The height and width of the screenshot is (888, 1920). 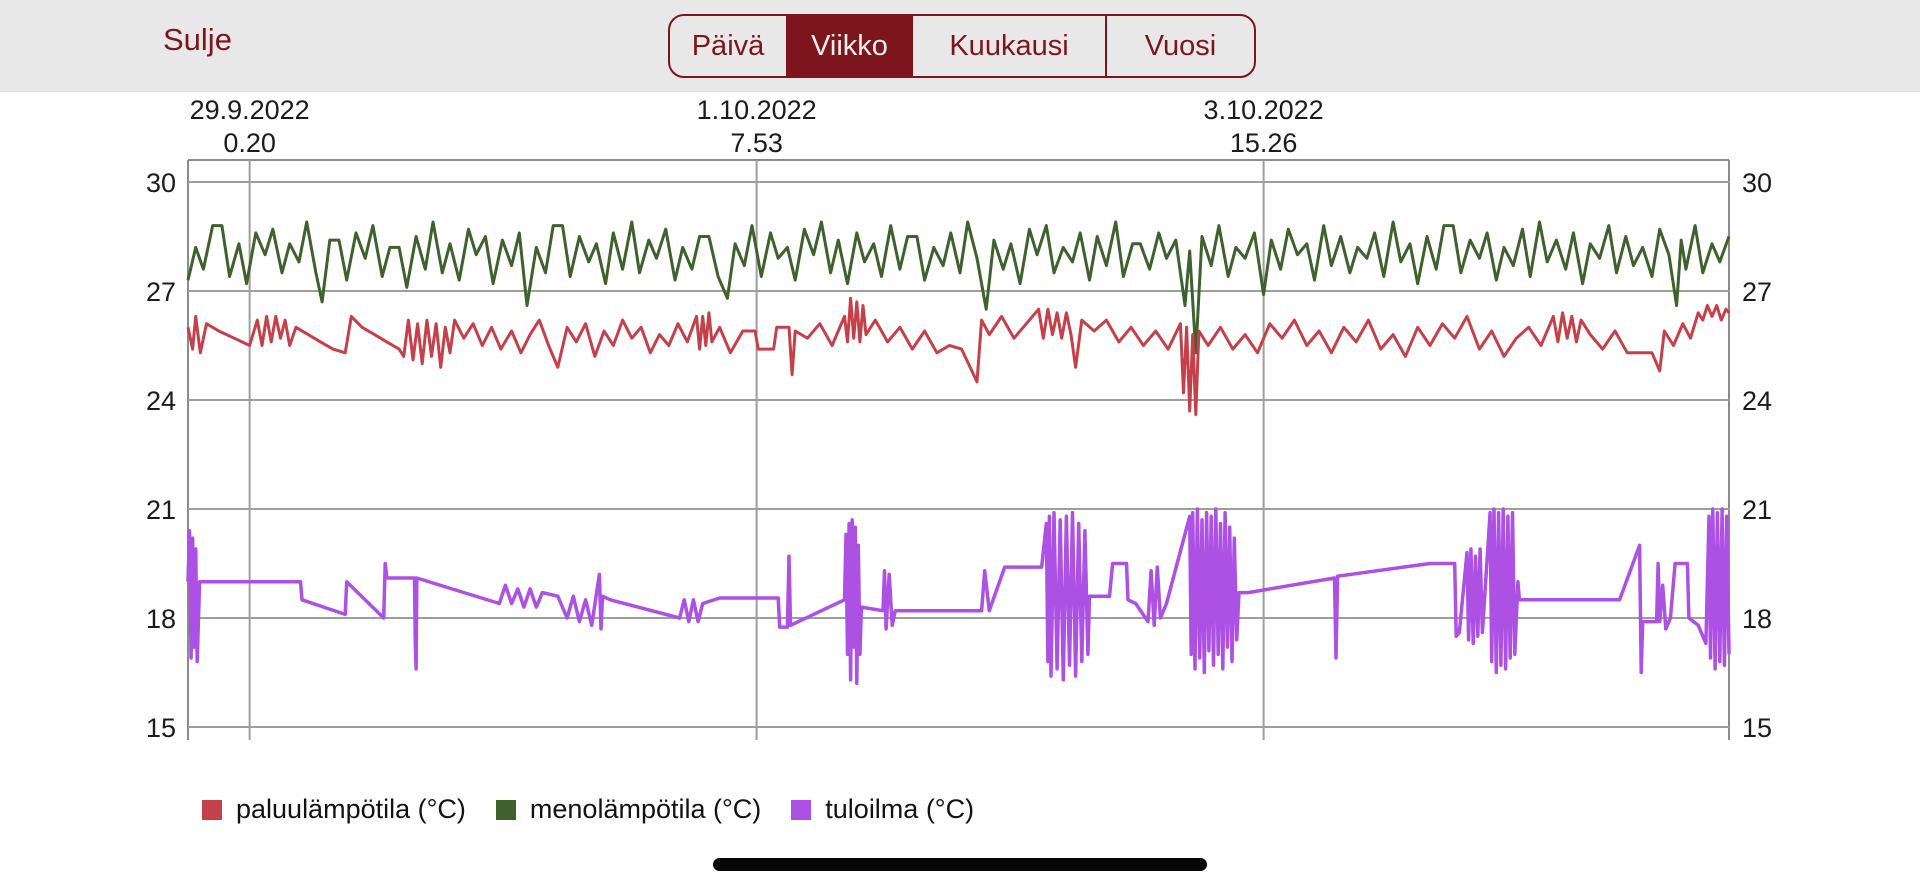 I want to click on y-tick-left: 15, so click(x=161, y=728).